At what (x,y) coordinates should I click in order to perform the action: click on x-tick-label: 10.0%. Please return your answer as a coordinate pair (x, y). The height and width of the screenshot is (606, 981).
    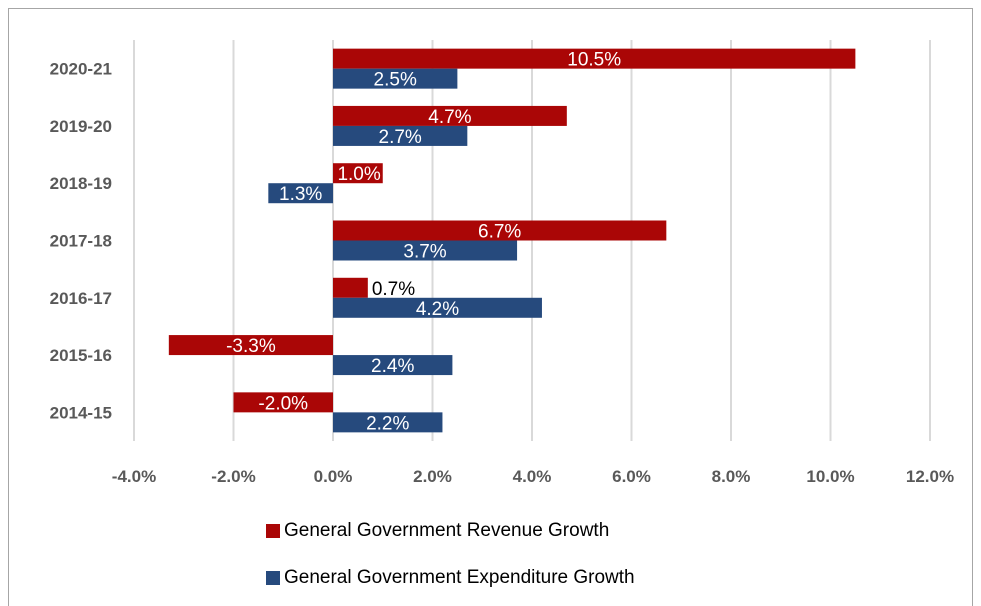
    Looking at the image, I should click on (830, 476).